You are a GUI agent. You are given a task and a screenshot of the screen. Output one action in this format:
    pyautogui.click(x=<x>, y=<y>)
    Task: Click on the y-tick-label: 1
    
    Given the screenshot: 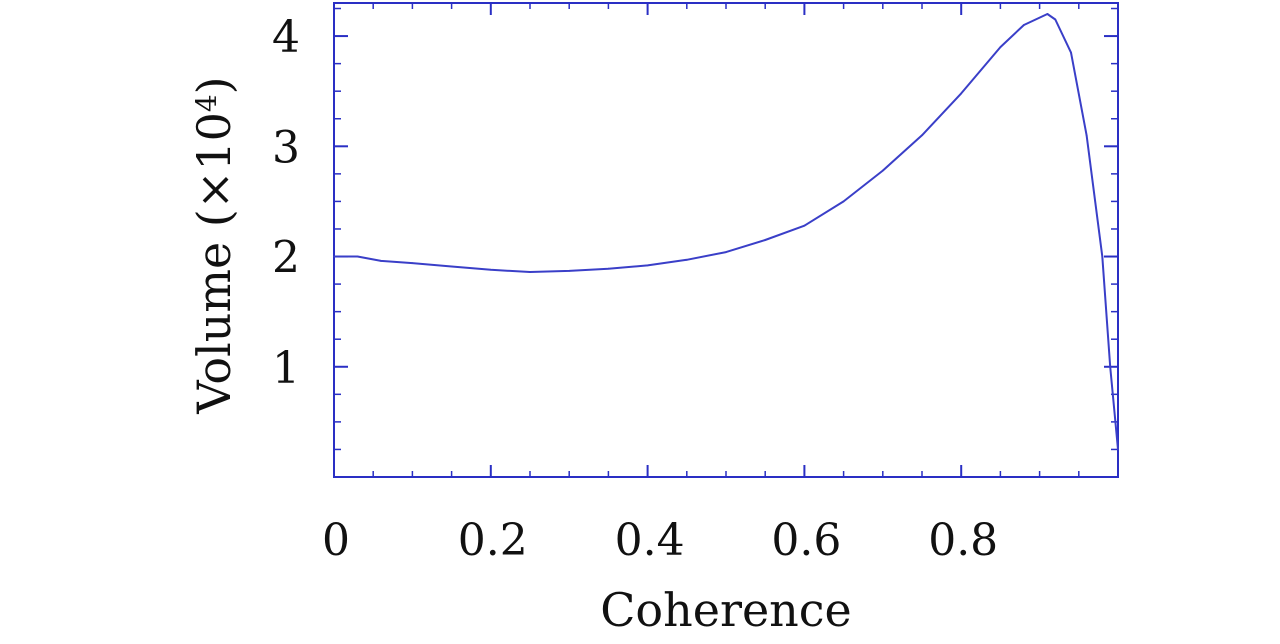 What is the action you would take?
    pyautogui.click(x=286, y=368)
    